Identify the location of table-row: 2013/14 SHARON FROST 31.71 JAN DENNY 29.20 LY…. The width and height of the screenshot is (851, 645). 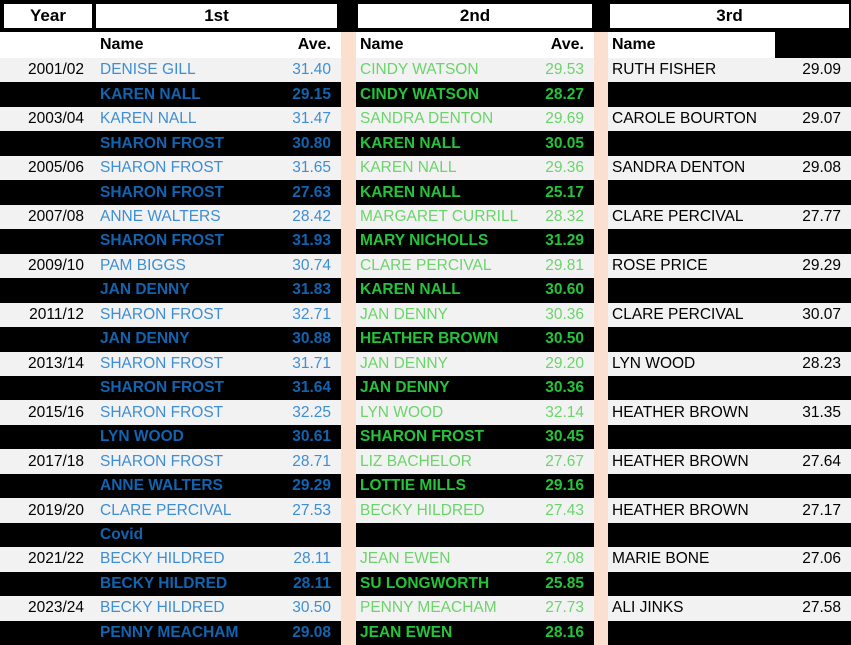
(425, 364).